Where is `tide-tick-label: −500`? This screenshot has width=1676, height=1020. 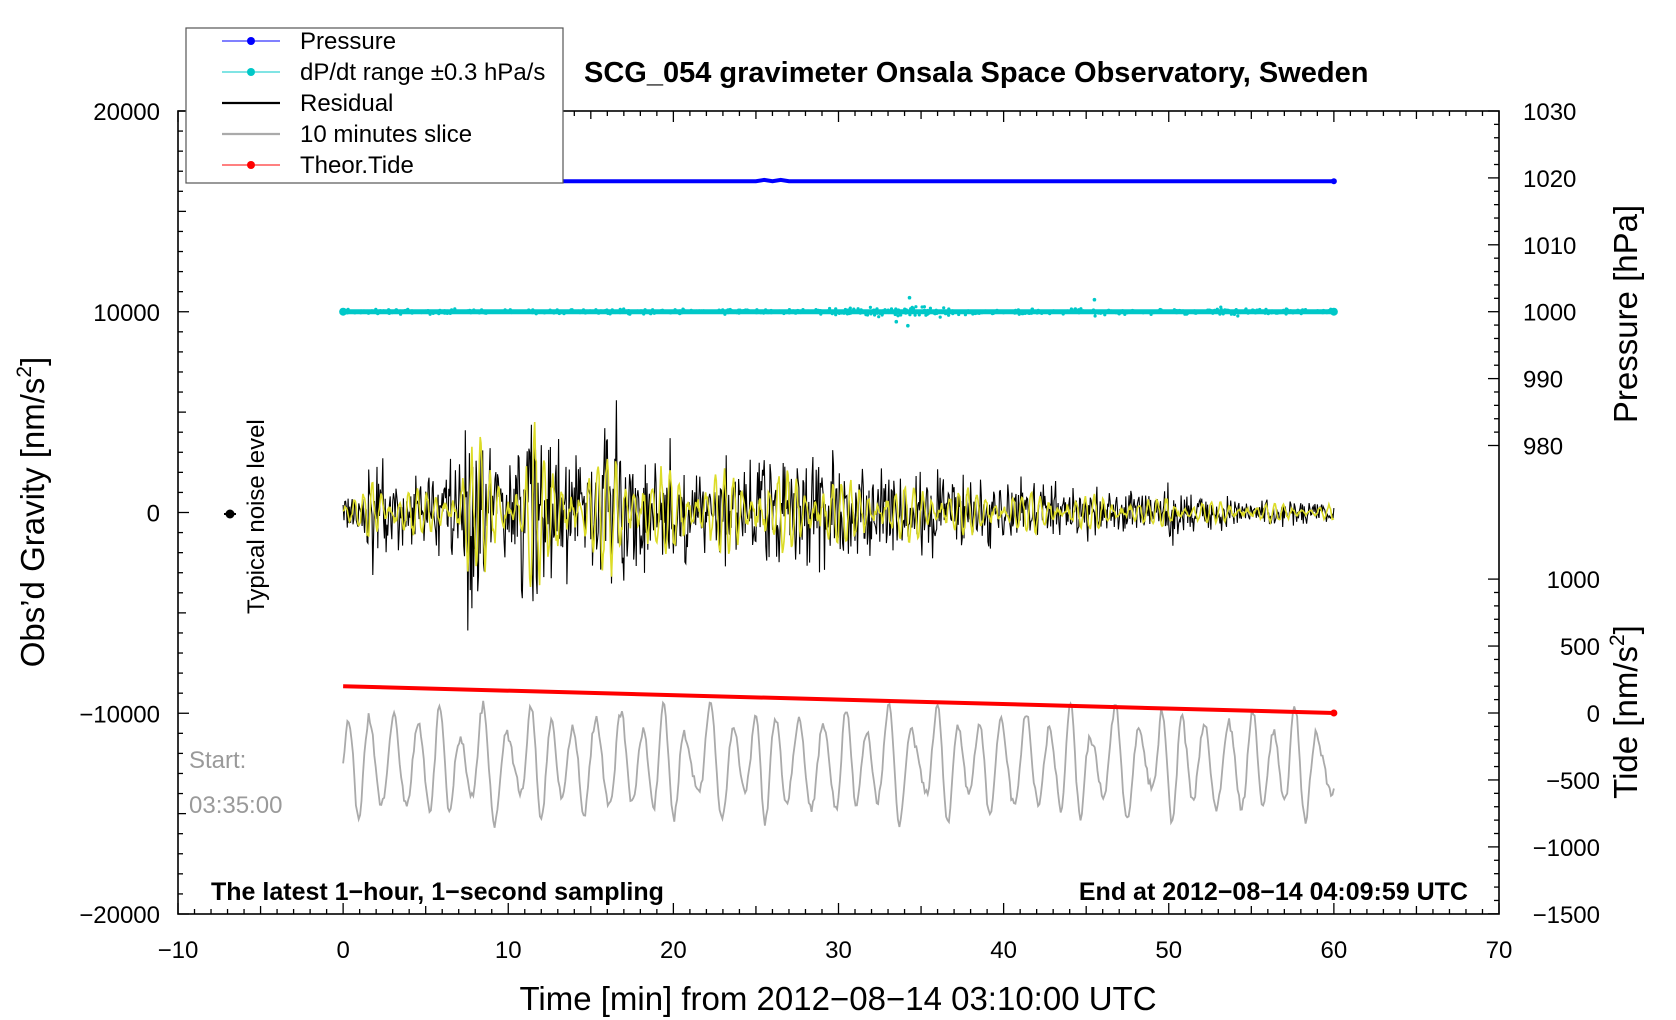 tide-tick-label: −500 is located at coordinates (1573, 781).